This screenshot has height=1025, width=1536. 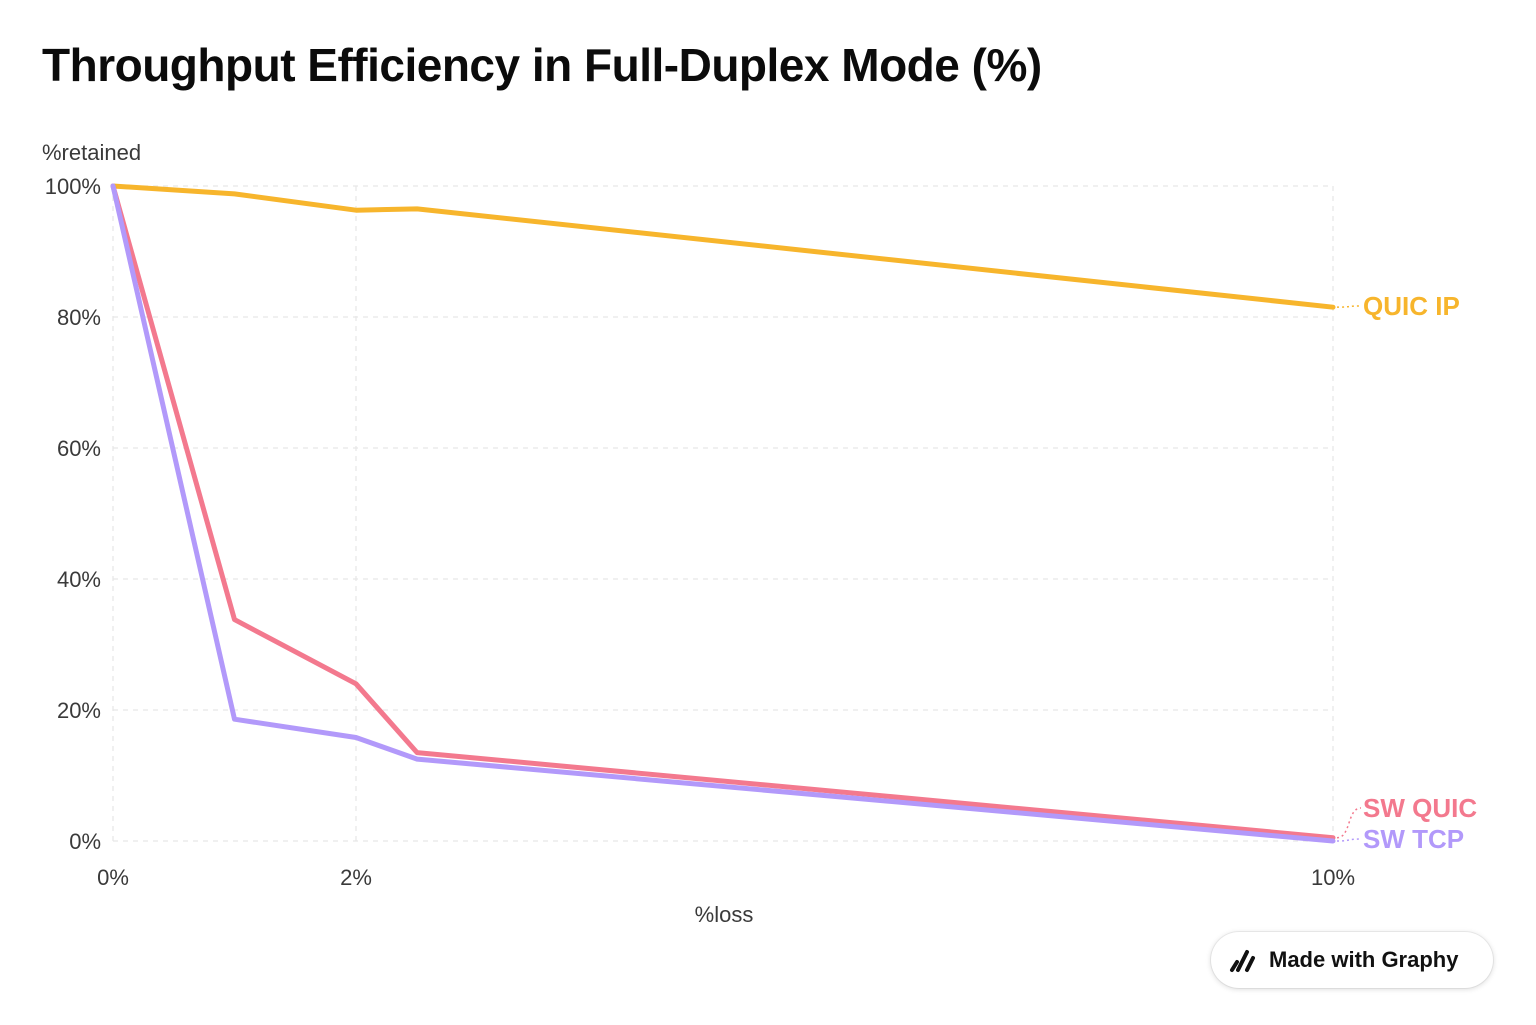 I want to click on series-label: SW TCP, so click(x=1413, y=839).